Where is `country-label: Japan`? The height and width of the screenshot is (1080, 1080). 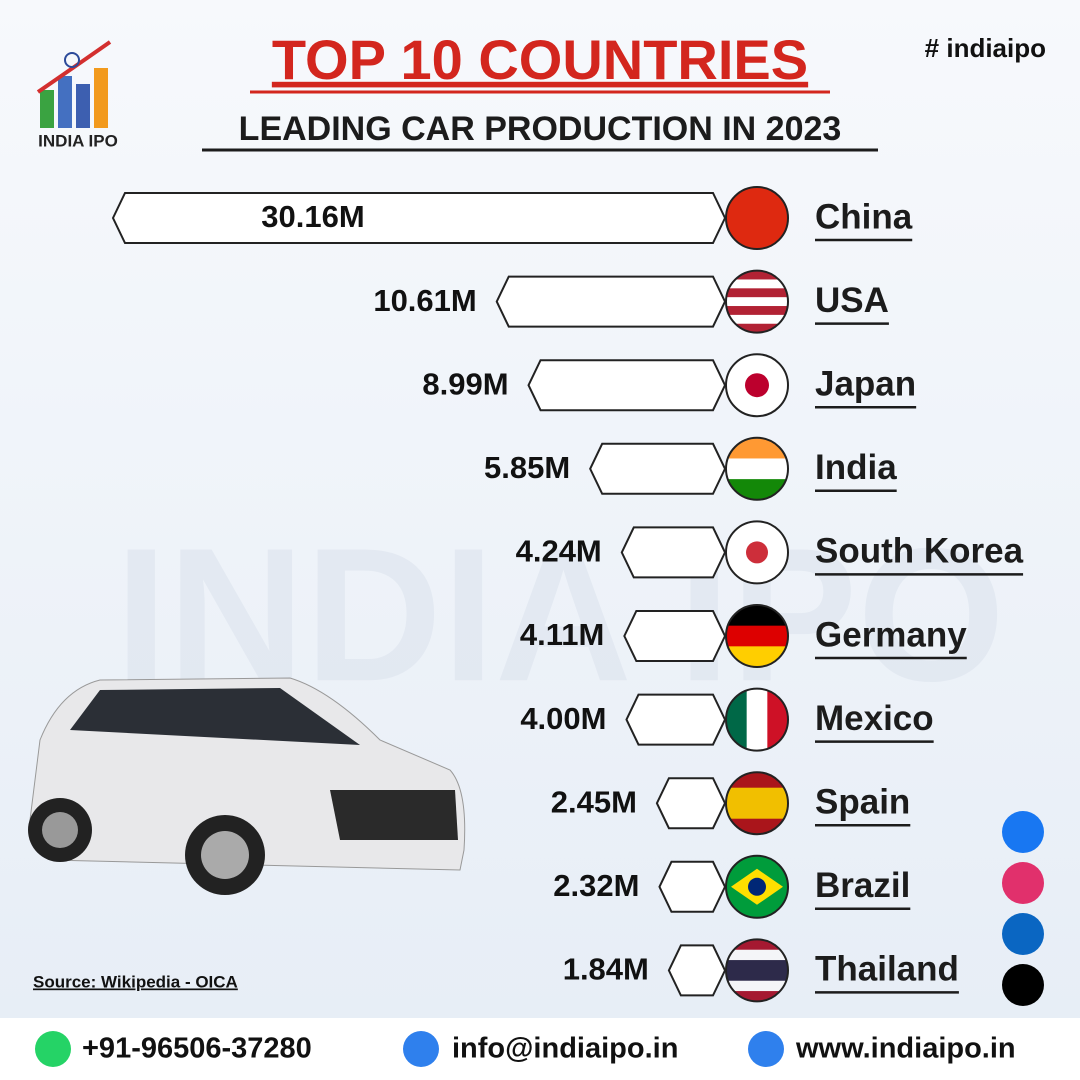
country-label: Japan is located at coordinates (865, 383).